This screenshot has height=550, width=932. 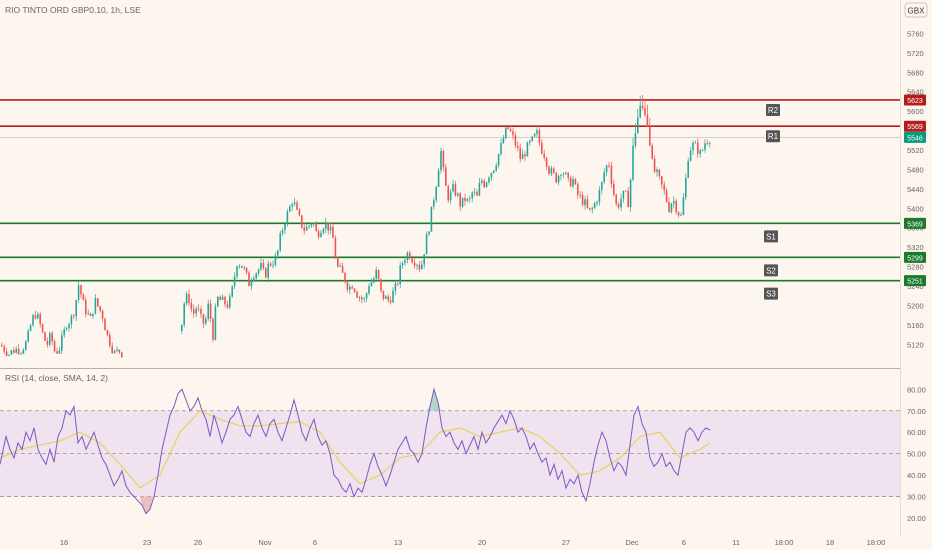 I want to click on rsi-tick-label: 50.00, so click(x=916, y=454).